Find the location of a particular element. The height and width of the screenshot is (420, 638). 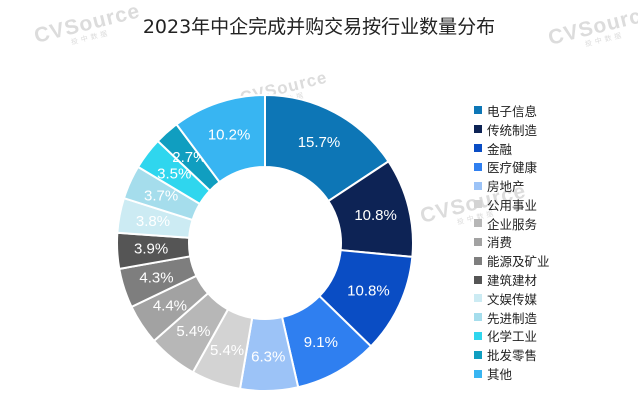

legend-label: 先进制造 is located at coordinates (512, 318).